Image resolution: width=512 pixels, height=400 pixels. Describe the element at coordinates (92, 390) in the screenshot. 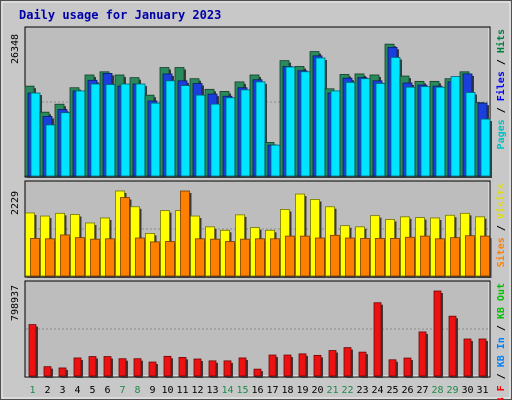

I see `x-tick-label: 5` at that location.